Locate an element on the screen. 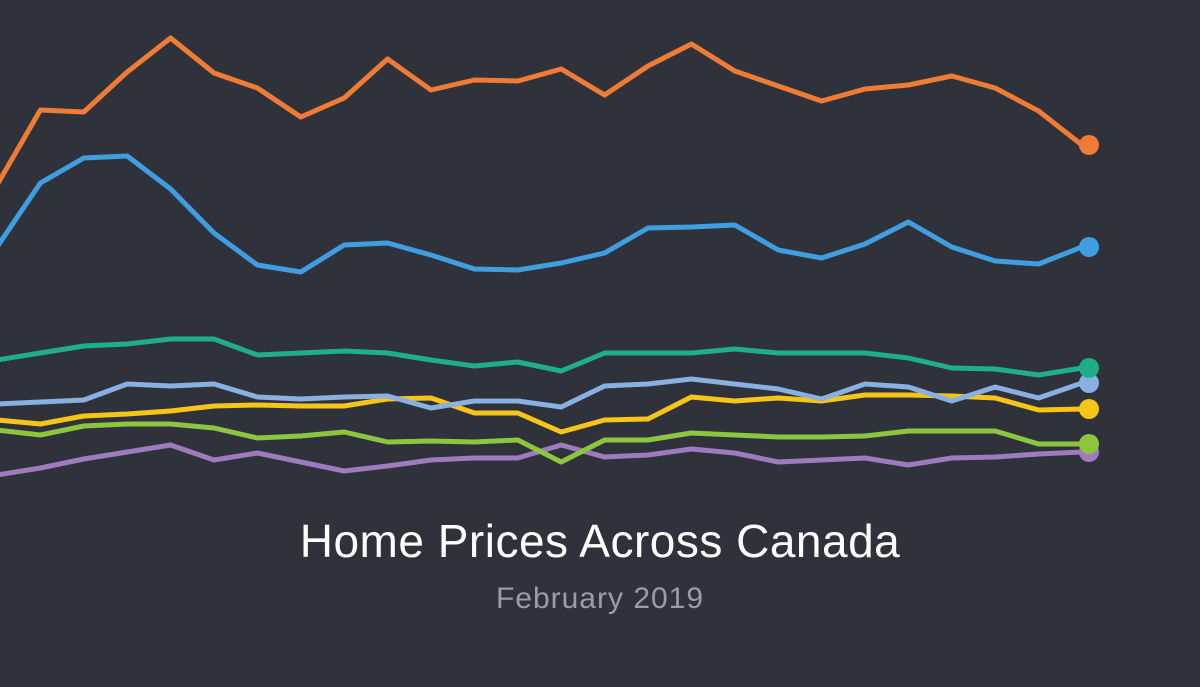  chart-title: Home Prices Across Canada is located at coordinates (600, 541).